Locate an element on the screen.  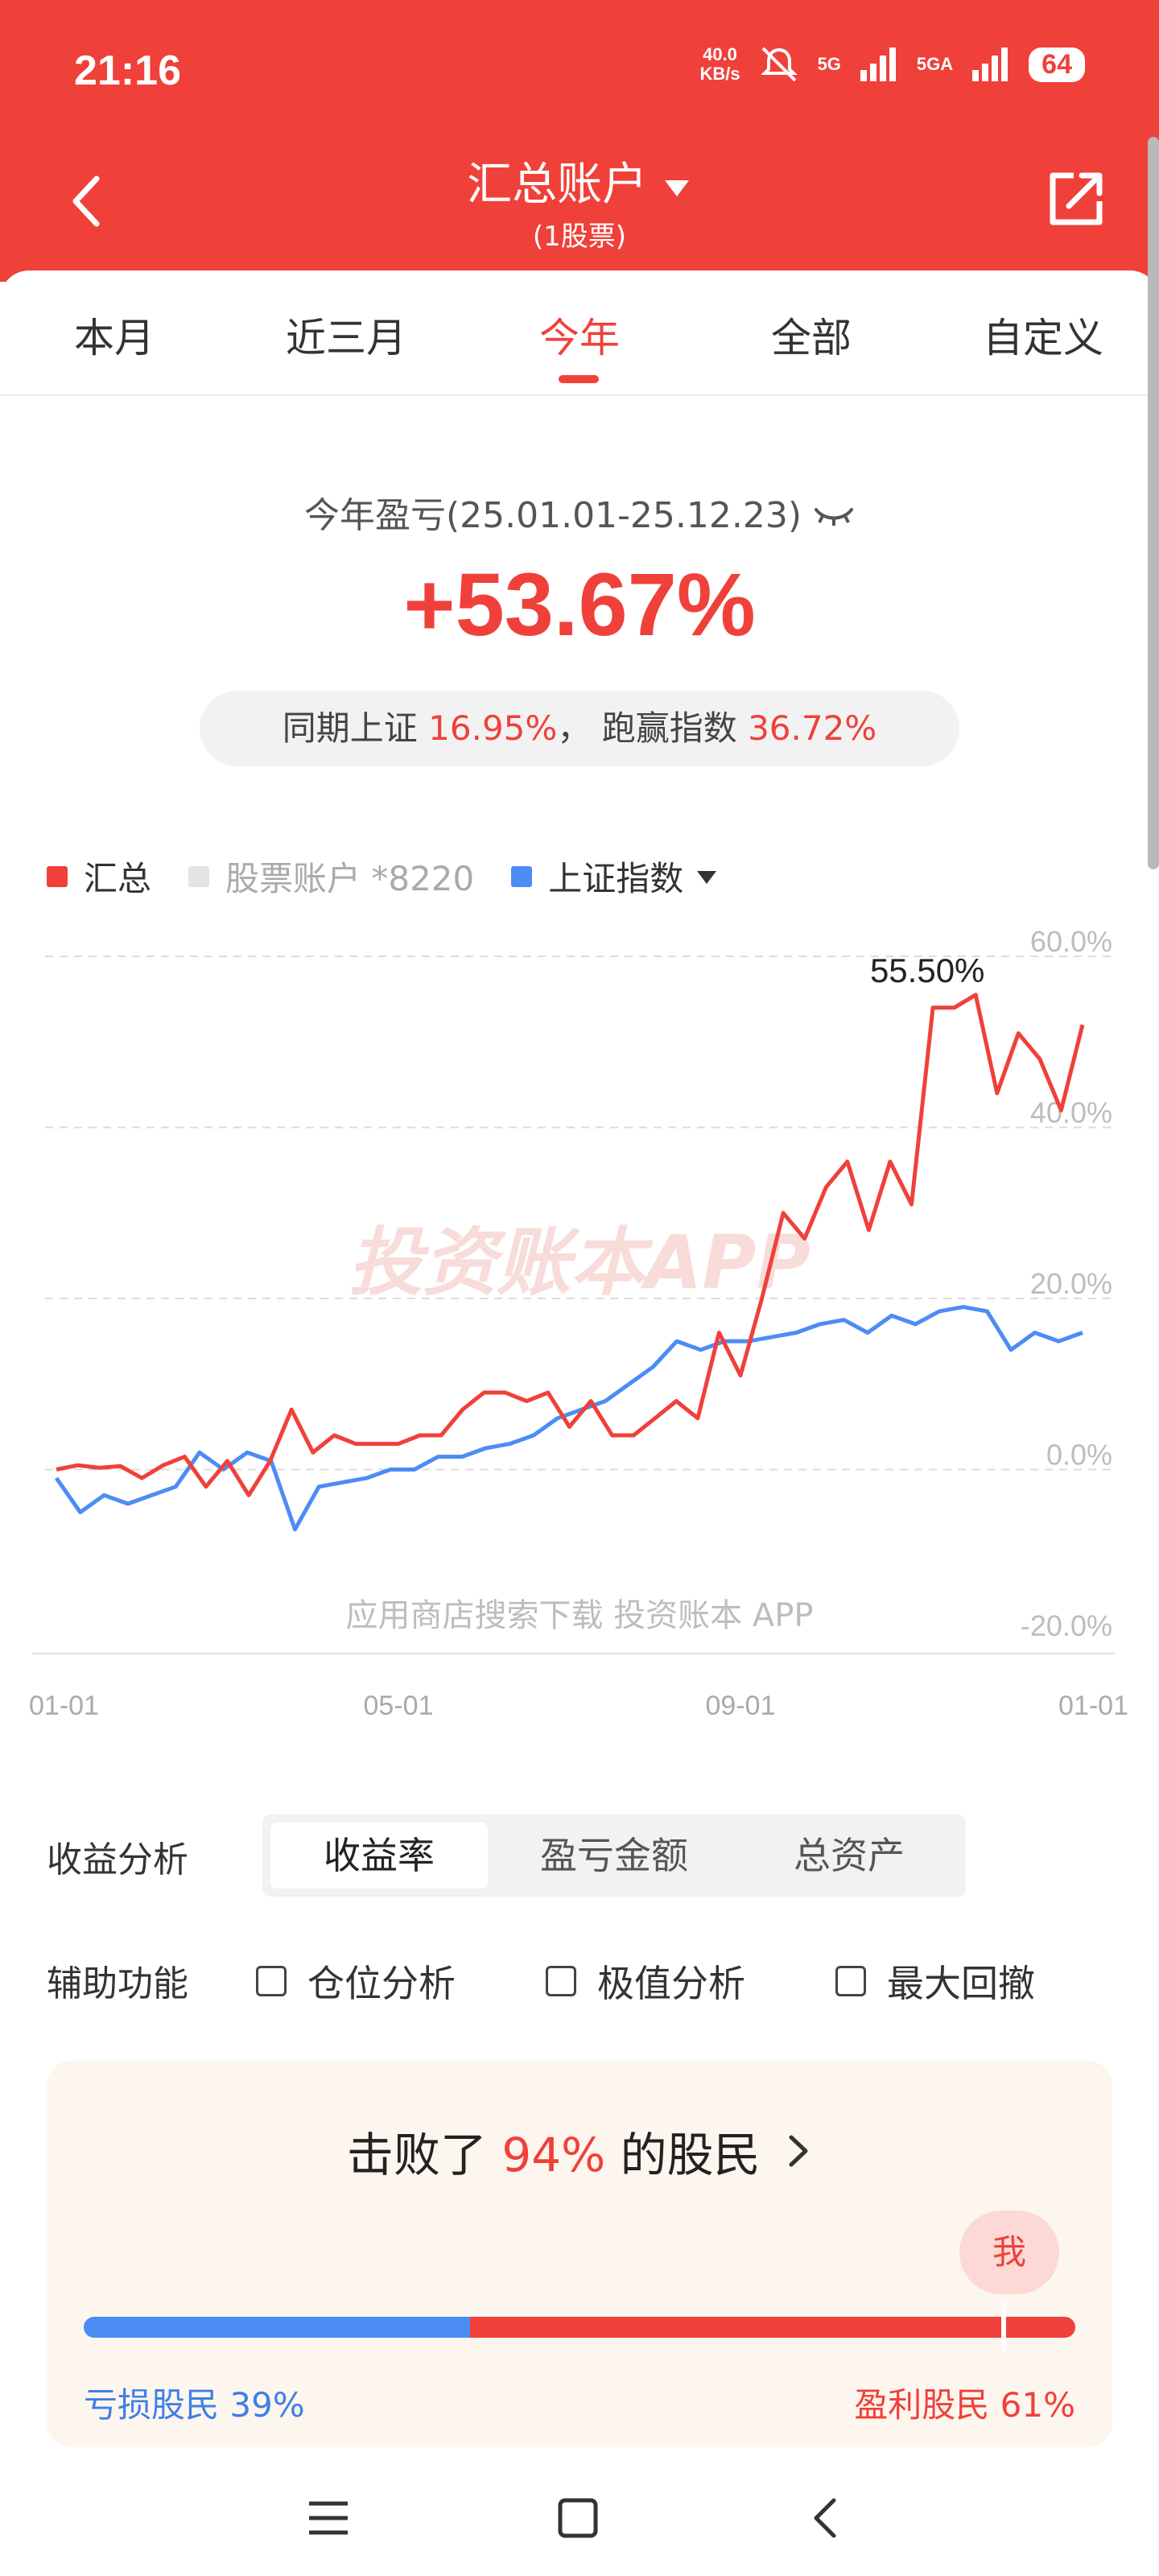
y-tick-label: -20.0% is located at coordinates (1066, 1625).